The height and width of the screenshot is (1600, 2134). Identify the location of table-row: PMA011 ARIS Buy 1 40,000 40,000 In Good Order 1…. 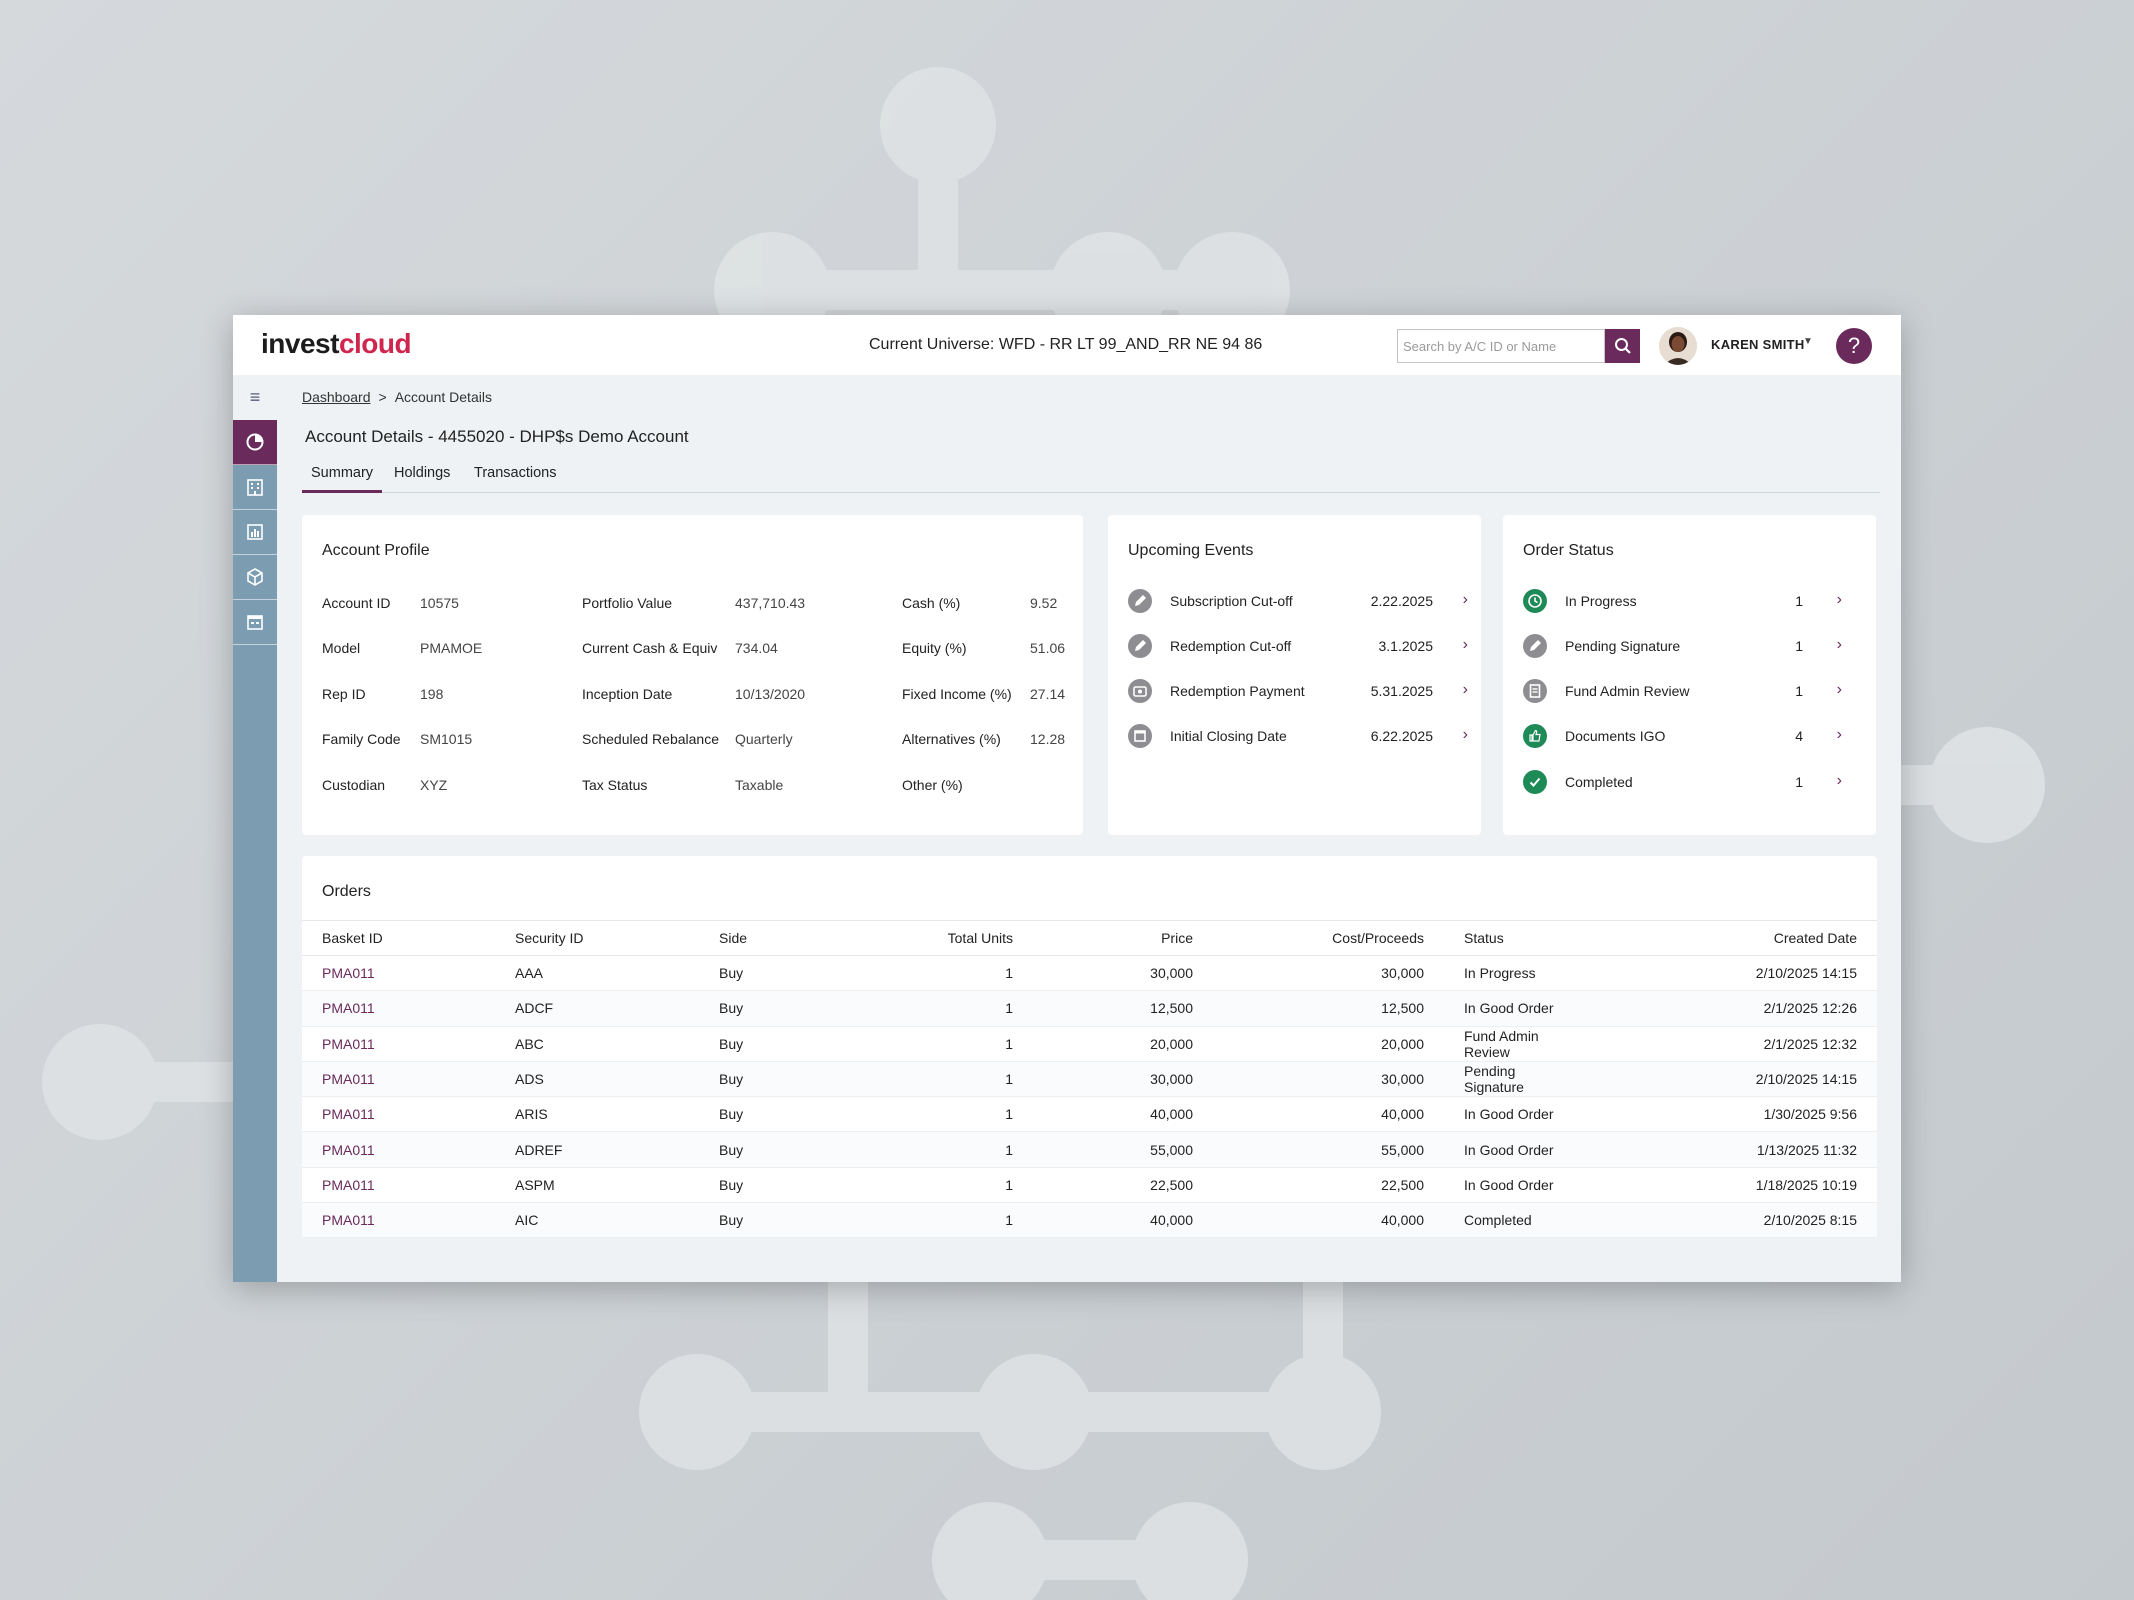
(1089, 1114).